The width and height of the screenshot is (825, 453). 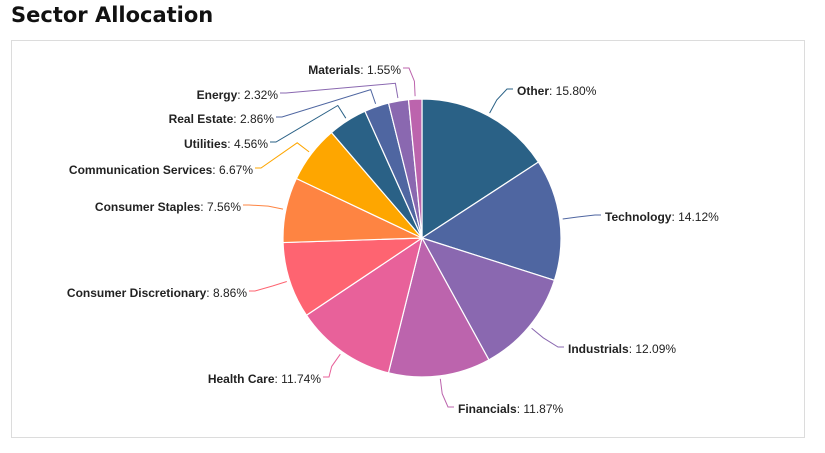 What do you see at coordinates (253, 119) in the screenshot?
I see `slice-label-value: : 2.86%` at bounding box center [253, 119].